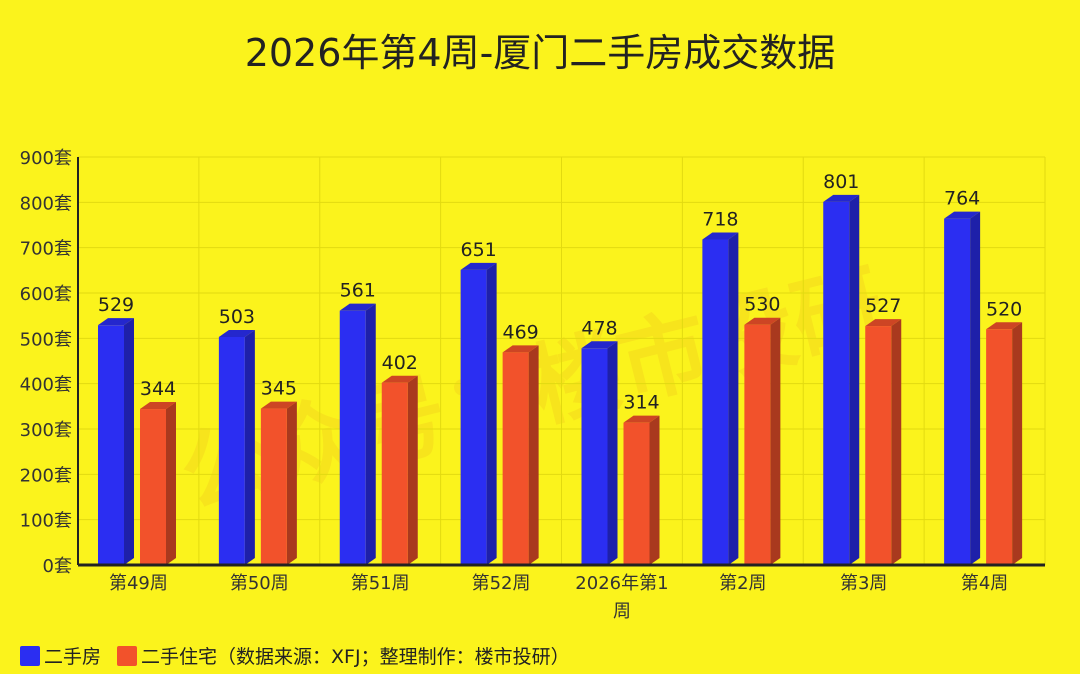 Image resolution: width=1080 pixels, height=674 pixels. I want to click on data-label: 344, so click(158, 389).